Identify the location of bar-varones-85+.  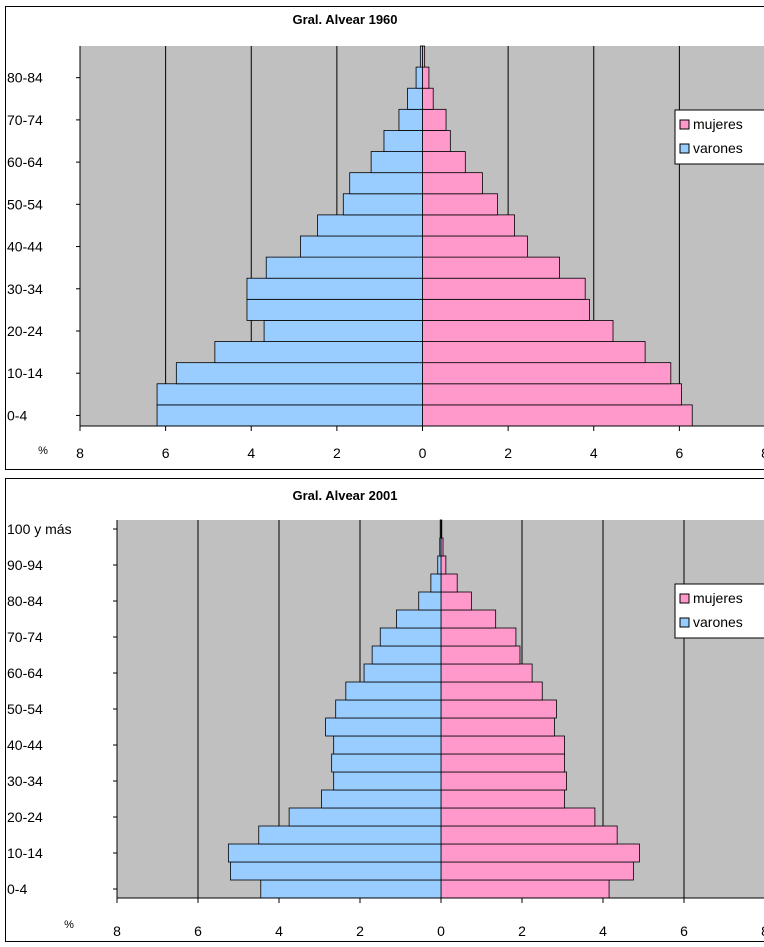
(421, 56).